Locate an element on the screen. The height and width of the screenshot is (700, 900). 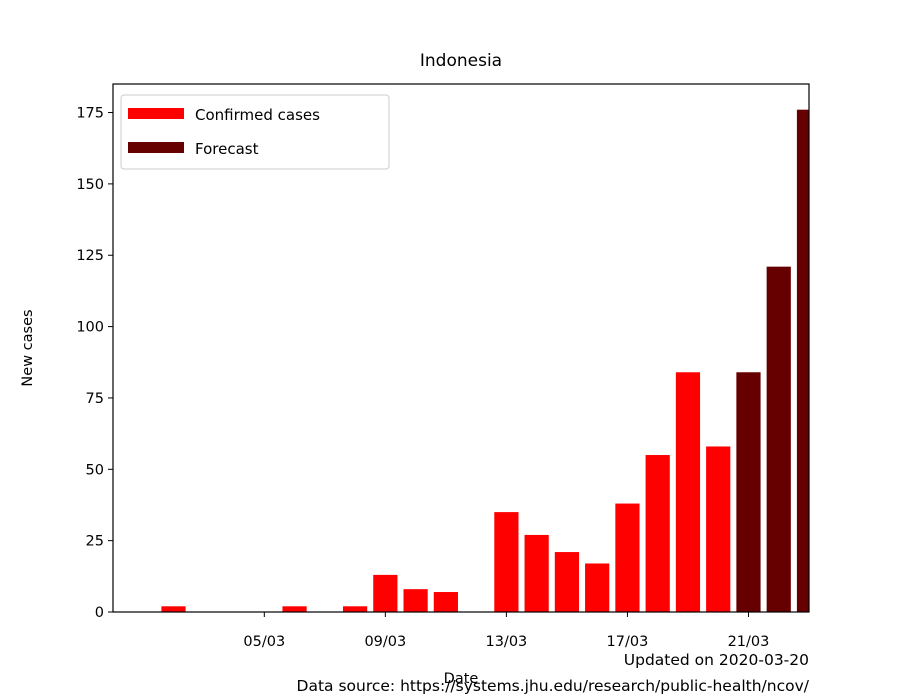
legend-box is located at coordinates (255, 132).